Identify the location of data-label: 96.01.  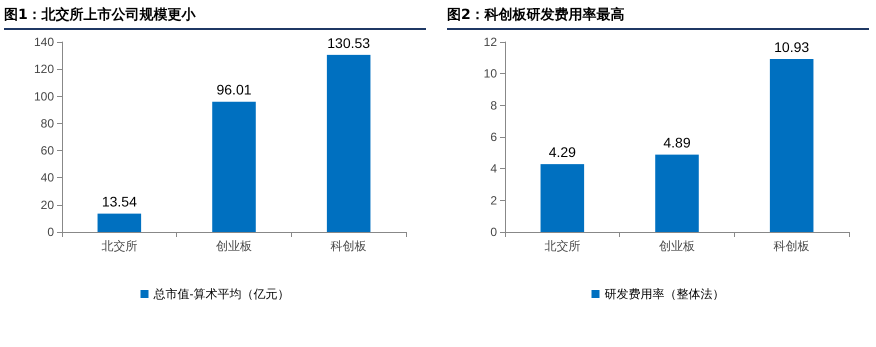
(234, 90).